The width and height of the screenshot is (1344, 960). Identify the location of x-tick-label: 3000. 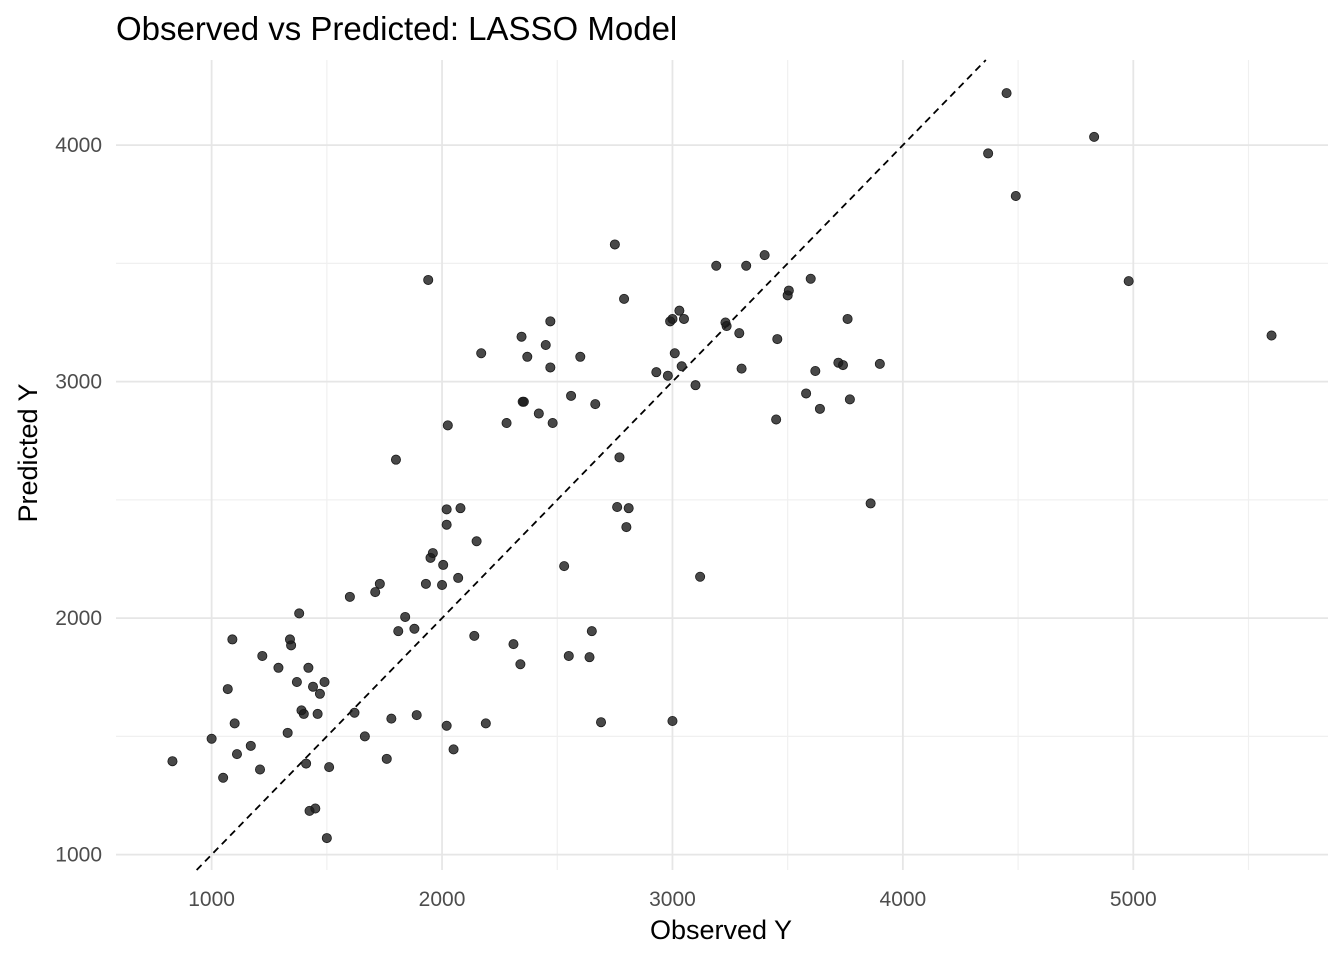
(672, 899).